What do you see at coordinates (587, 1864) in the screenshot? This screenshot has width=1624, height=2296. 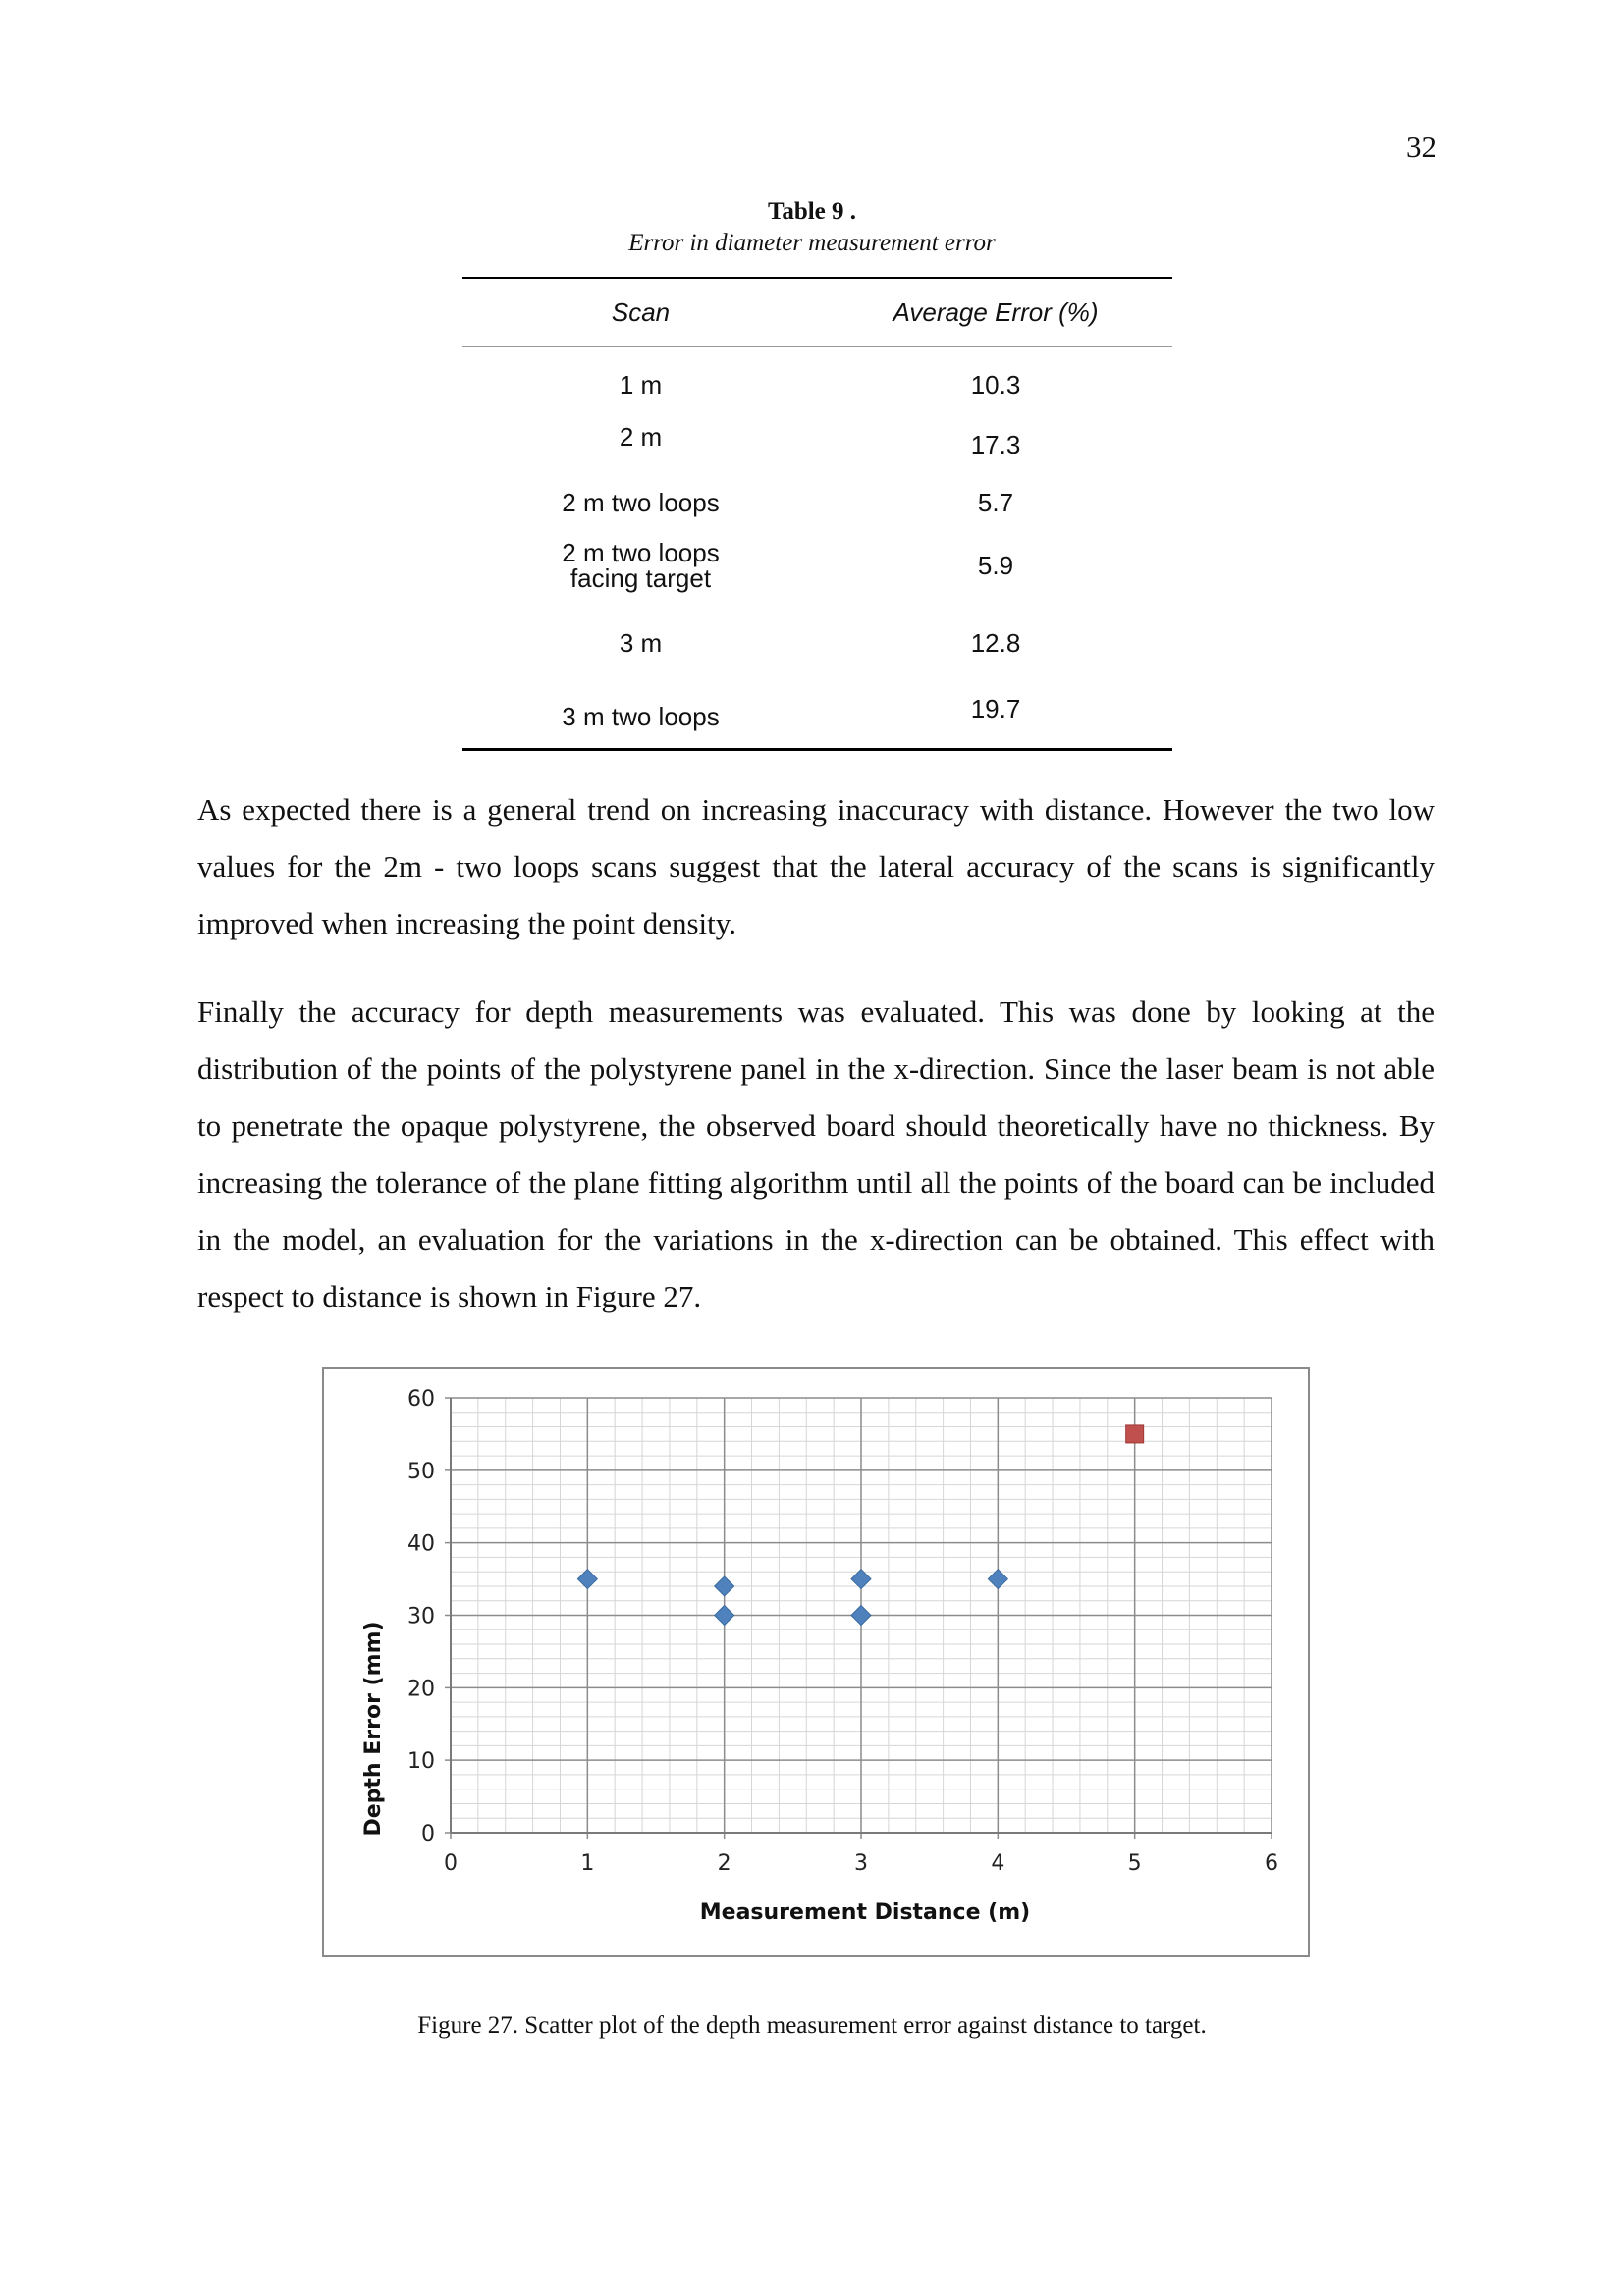 I see `x-tick-label: 1` at bounding box center [587, 1864].